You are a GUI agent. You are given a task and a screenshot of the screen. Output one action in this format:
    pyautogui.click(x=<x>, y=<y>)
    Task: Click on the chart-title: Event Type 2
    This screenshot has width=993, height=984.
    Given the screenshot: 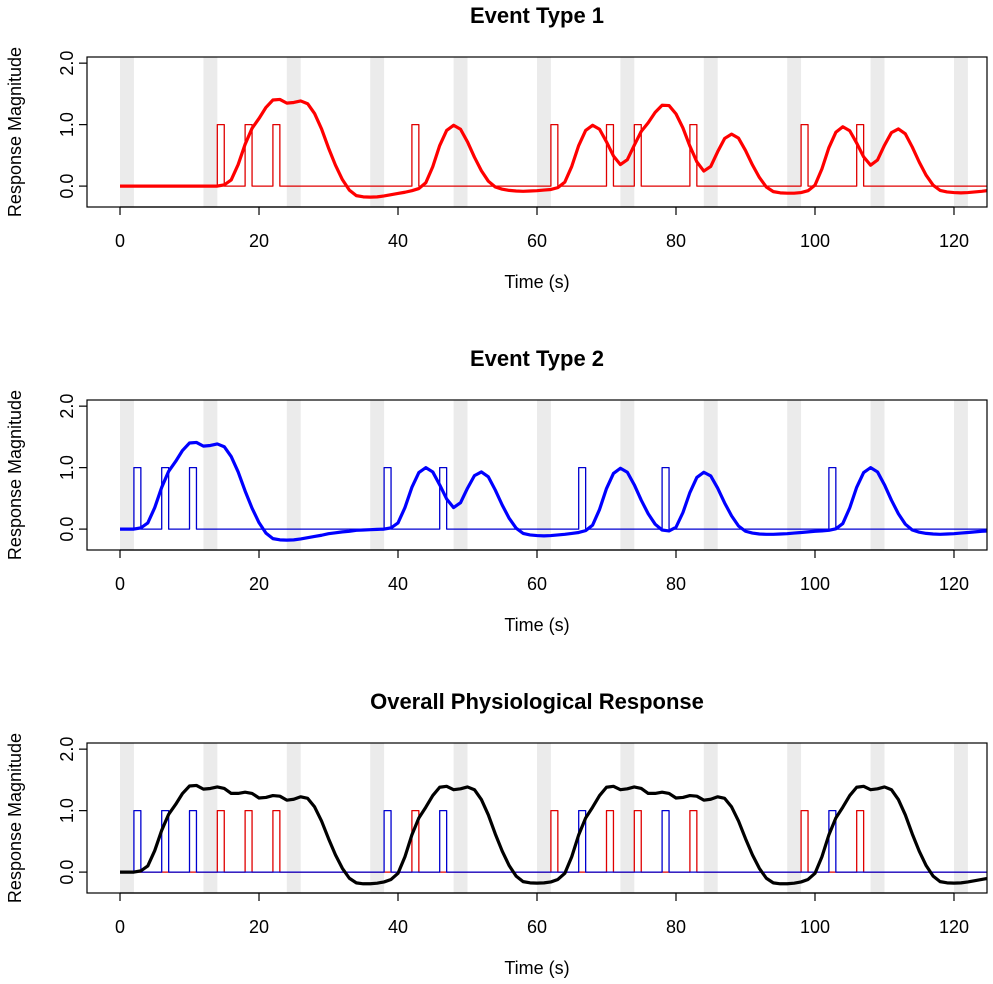 What is the action you would take?
    pyautogui.click(x=537, y=358)
    